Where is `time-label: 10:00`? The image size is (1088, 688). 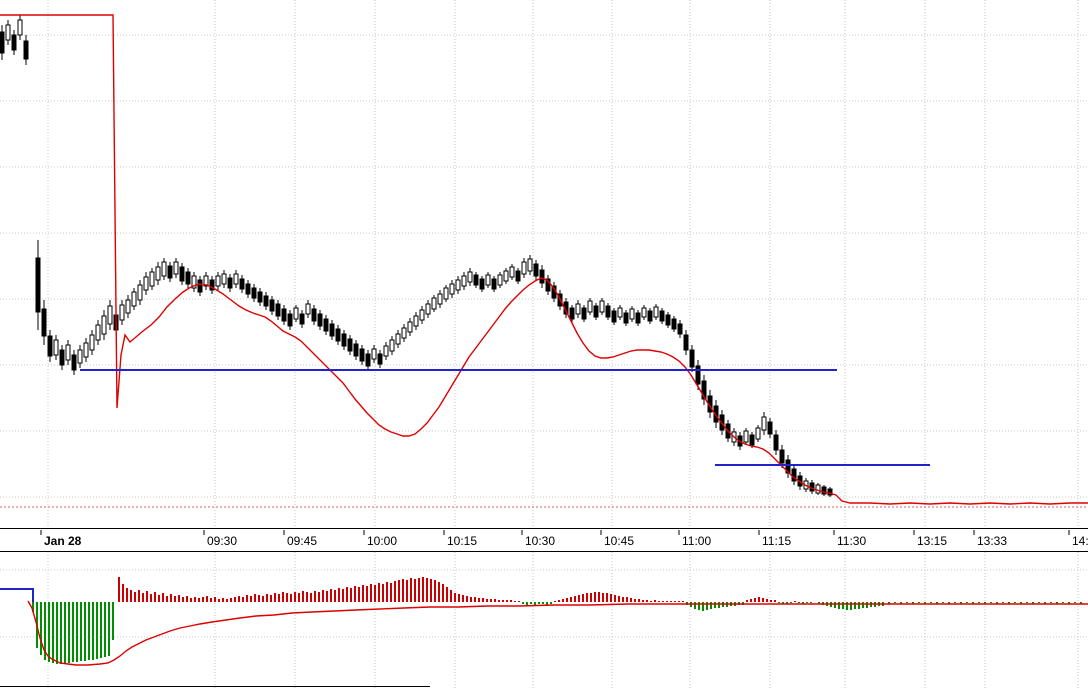
time-label: 10:00 is located at coordinates (382, 541).